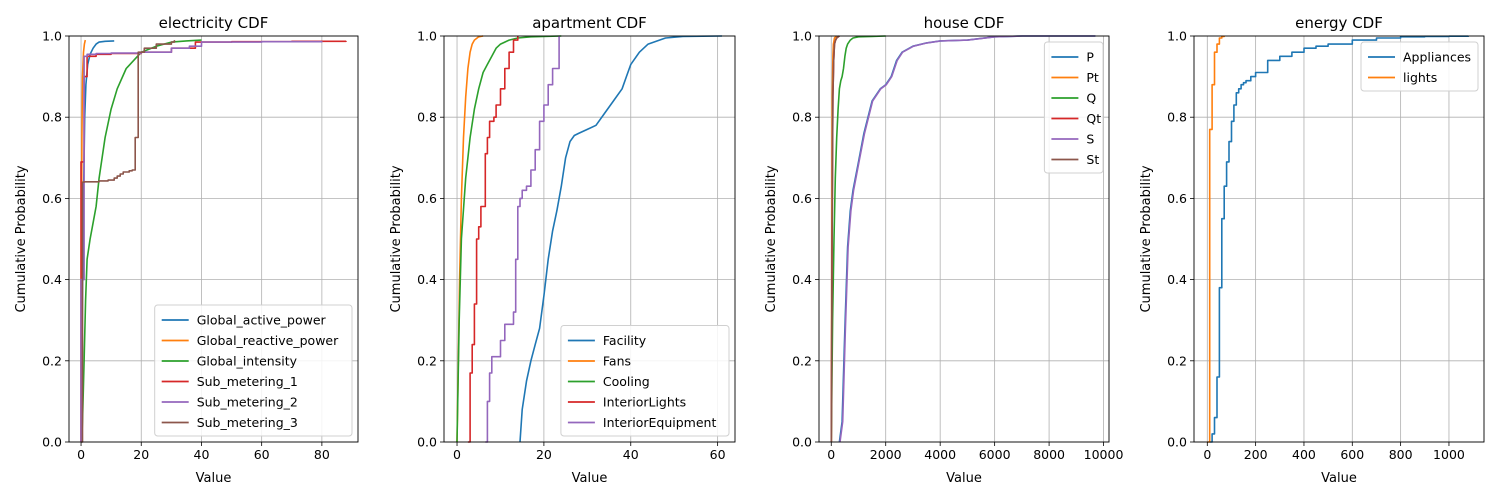 The width and height of the screenshot is (1500, 500). I want to click on house-legend-box, so click(1073, 107).